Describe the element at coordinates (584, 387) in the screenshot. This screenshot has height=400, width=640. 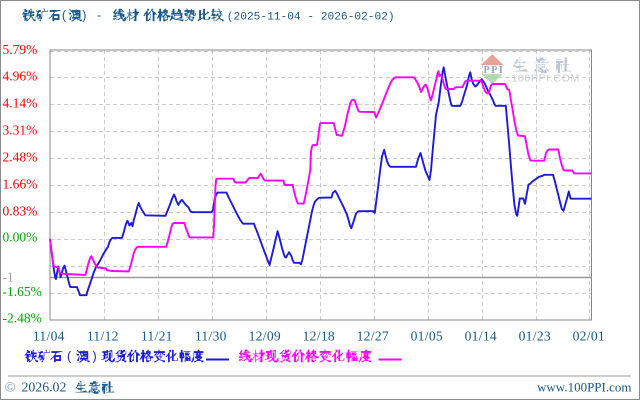
I see `svg-text: www.100PPI.com` at that location.